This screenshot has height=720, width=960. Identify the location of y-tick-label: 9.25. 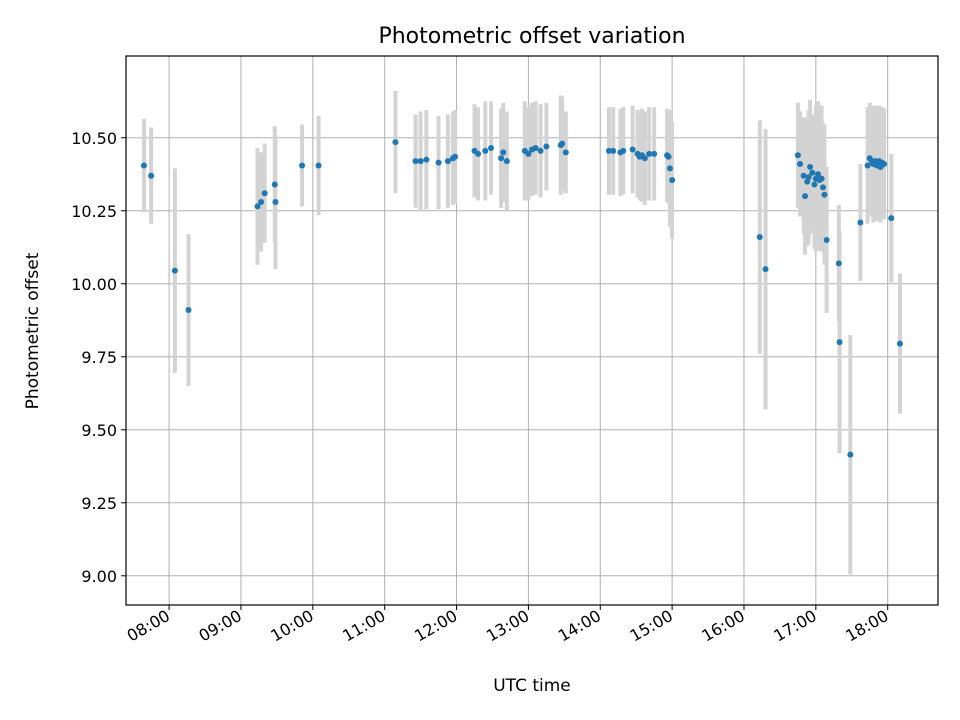
(99, 503).